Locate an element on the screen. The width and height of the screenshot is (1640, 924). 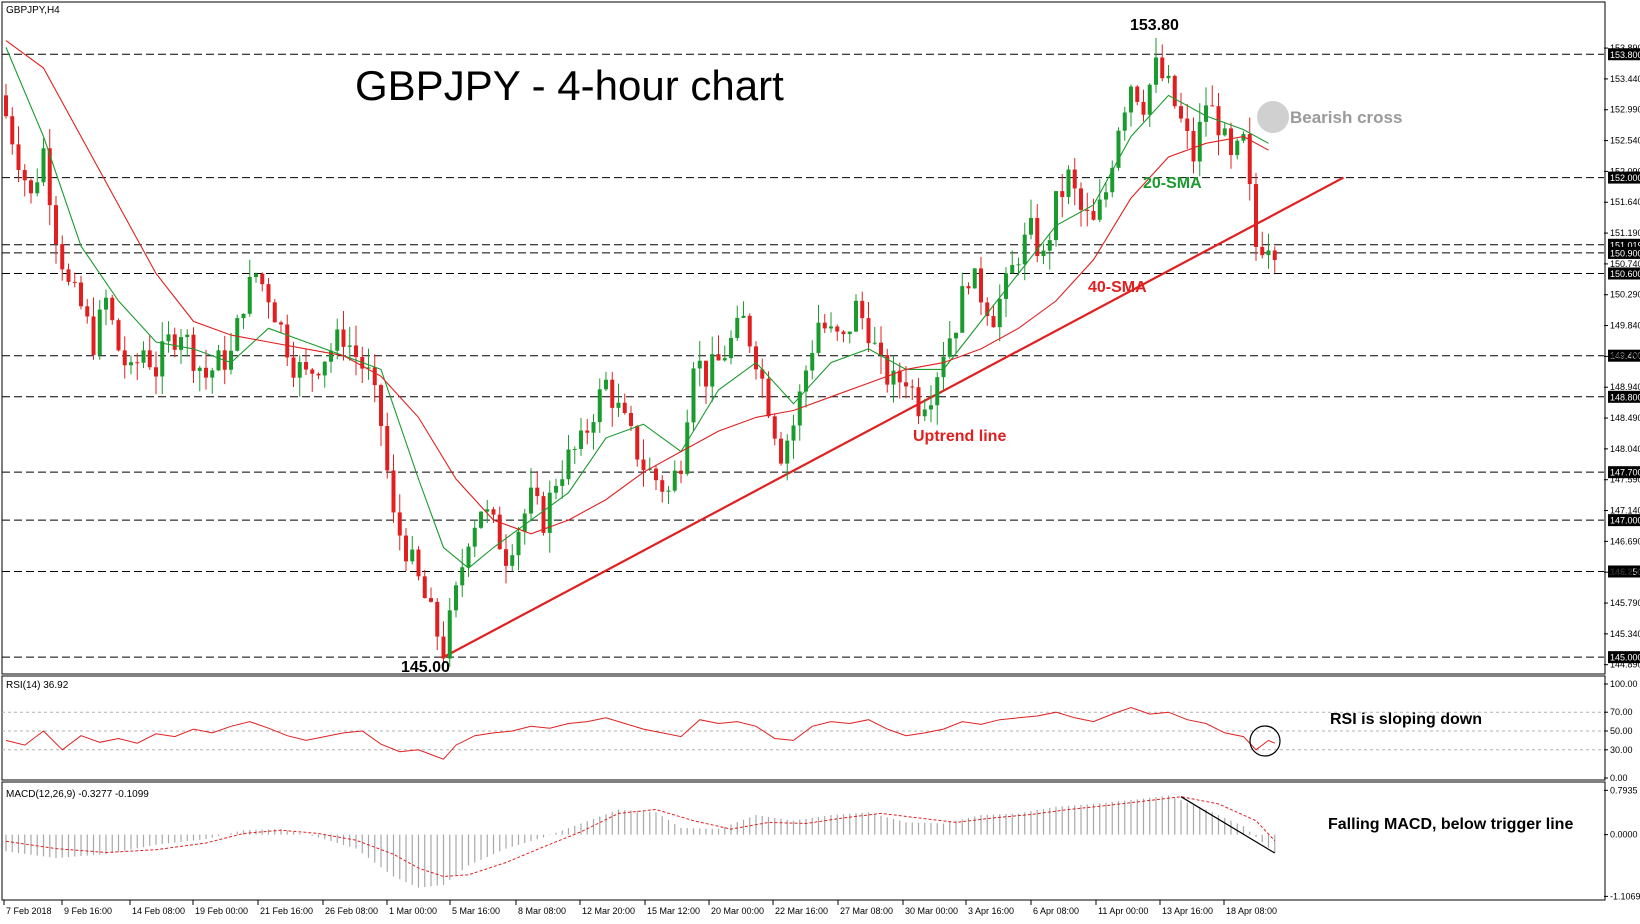
price-tick-label: 147.140 is located at coordinates (1625, 511).